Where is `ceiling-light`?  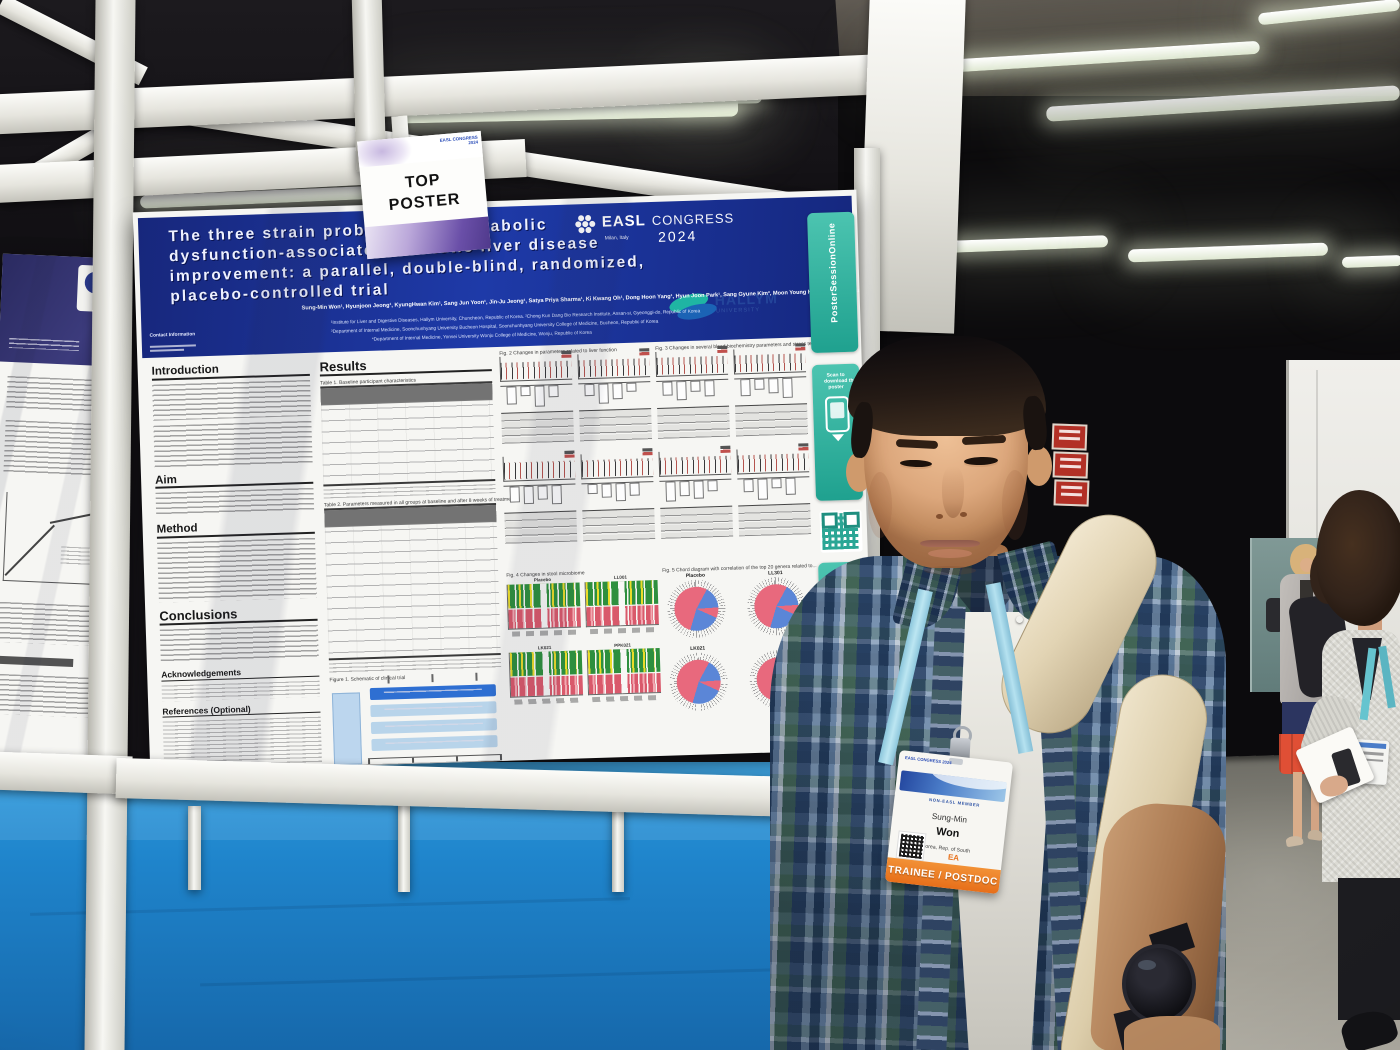 ceiling-light is located at coordinates (1370, 261).